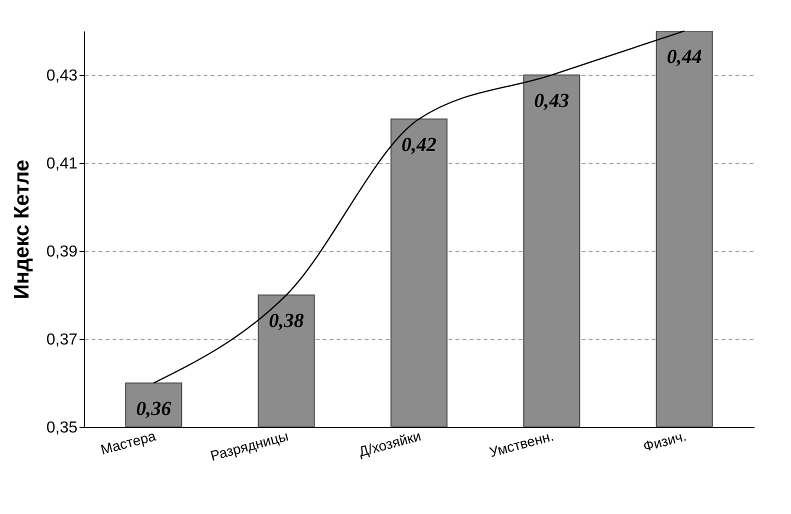 The image size is (791, 514). I want to click on data-label: 0,36, so click(154, 409).